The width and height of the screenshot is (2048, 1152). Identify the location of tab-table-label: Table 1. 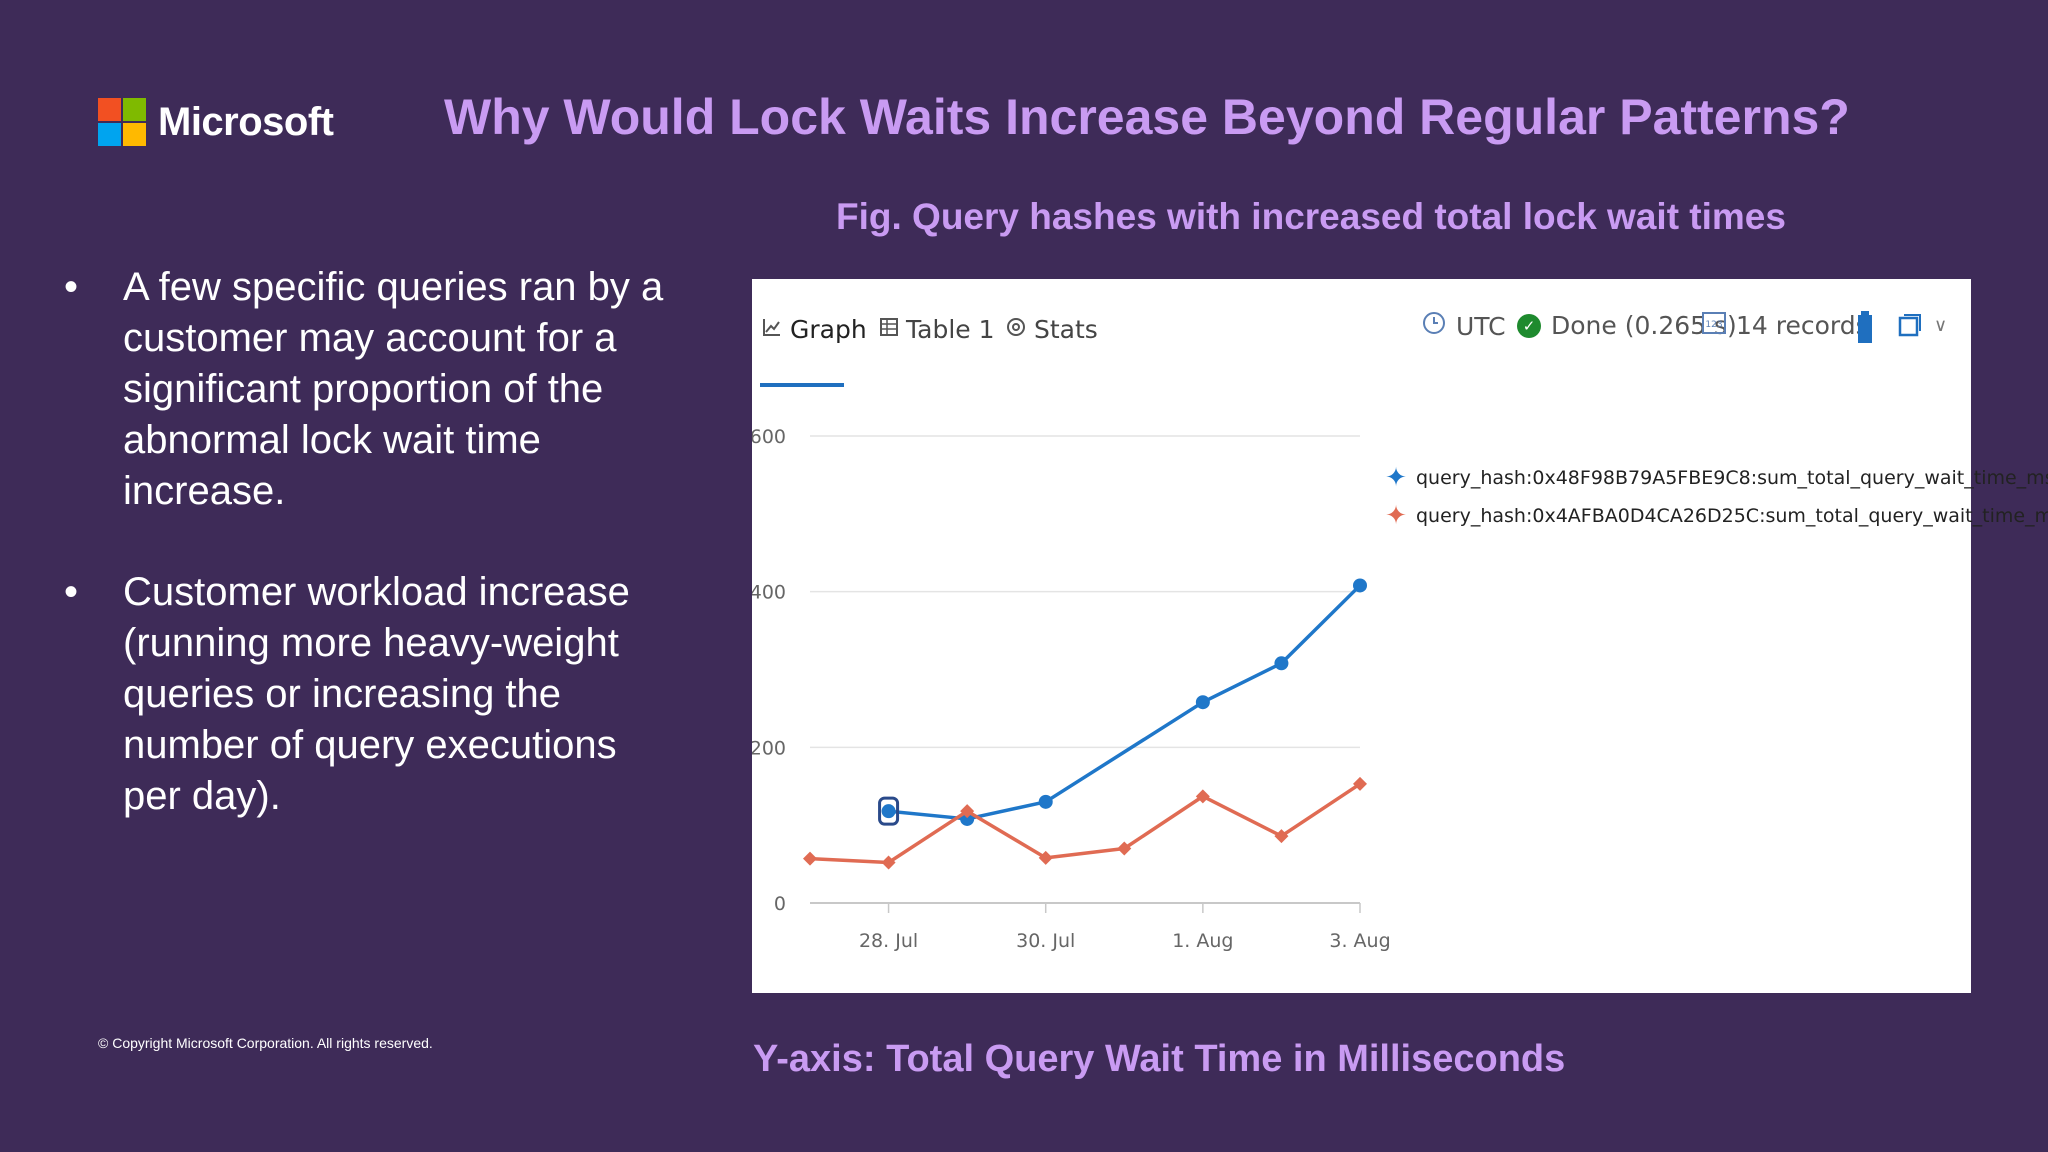
(950, 329).